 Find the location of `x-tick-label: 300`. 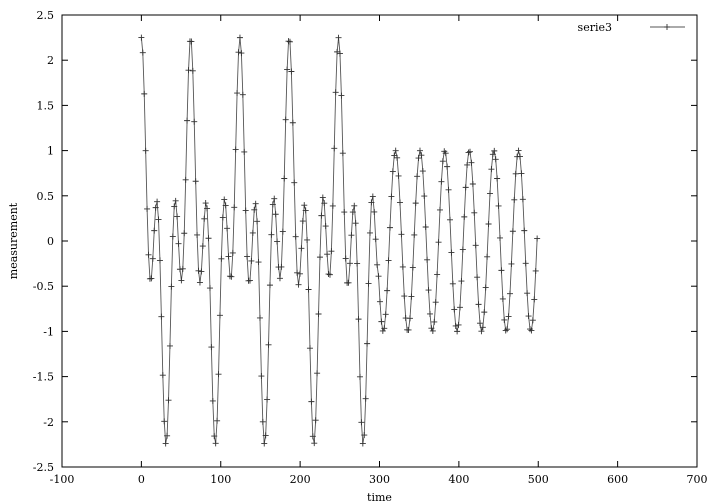

x-tick-label: 300 is located at coordinates (379, 479).